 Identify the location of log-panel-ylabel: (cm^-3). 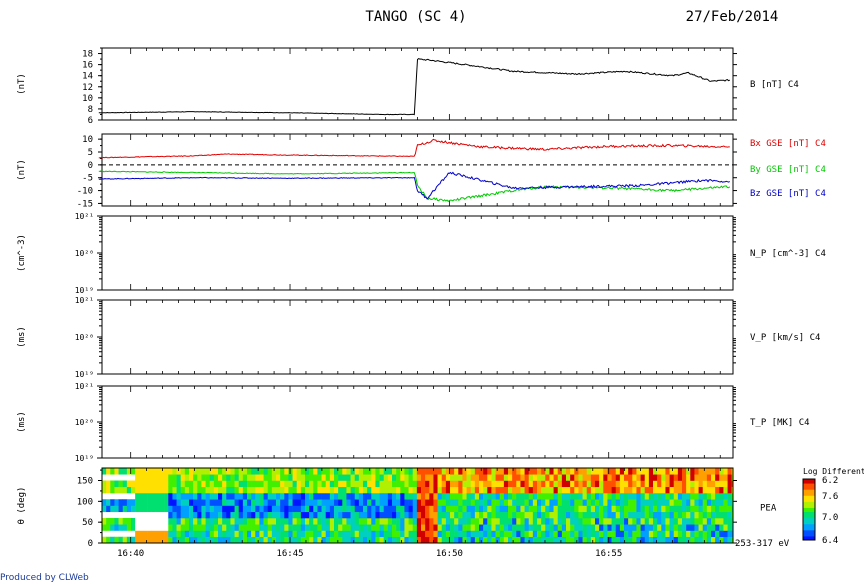
(22, 253).